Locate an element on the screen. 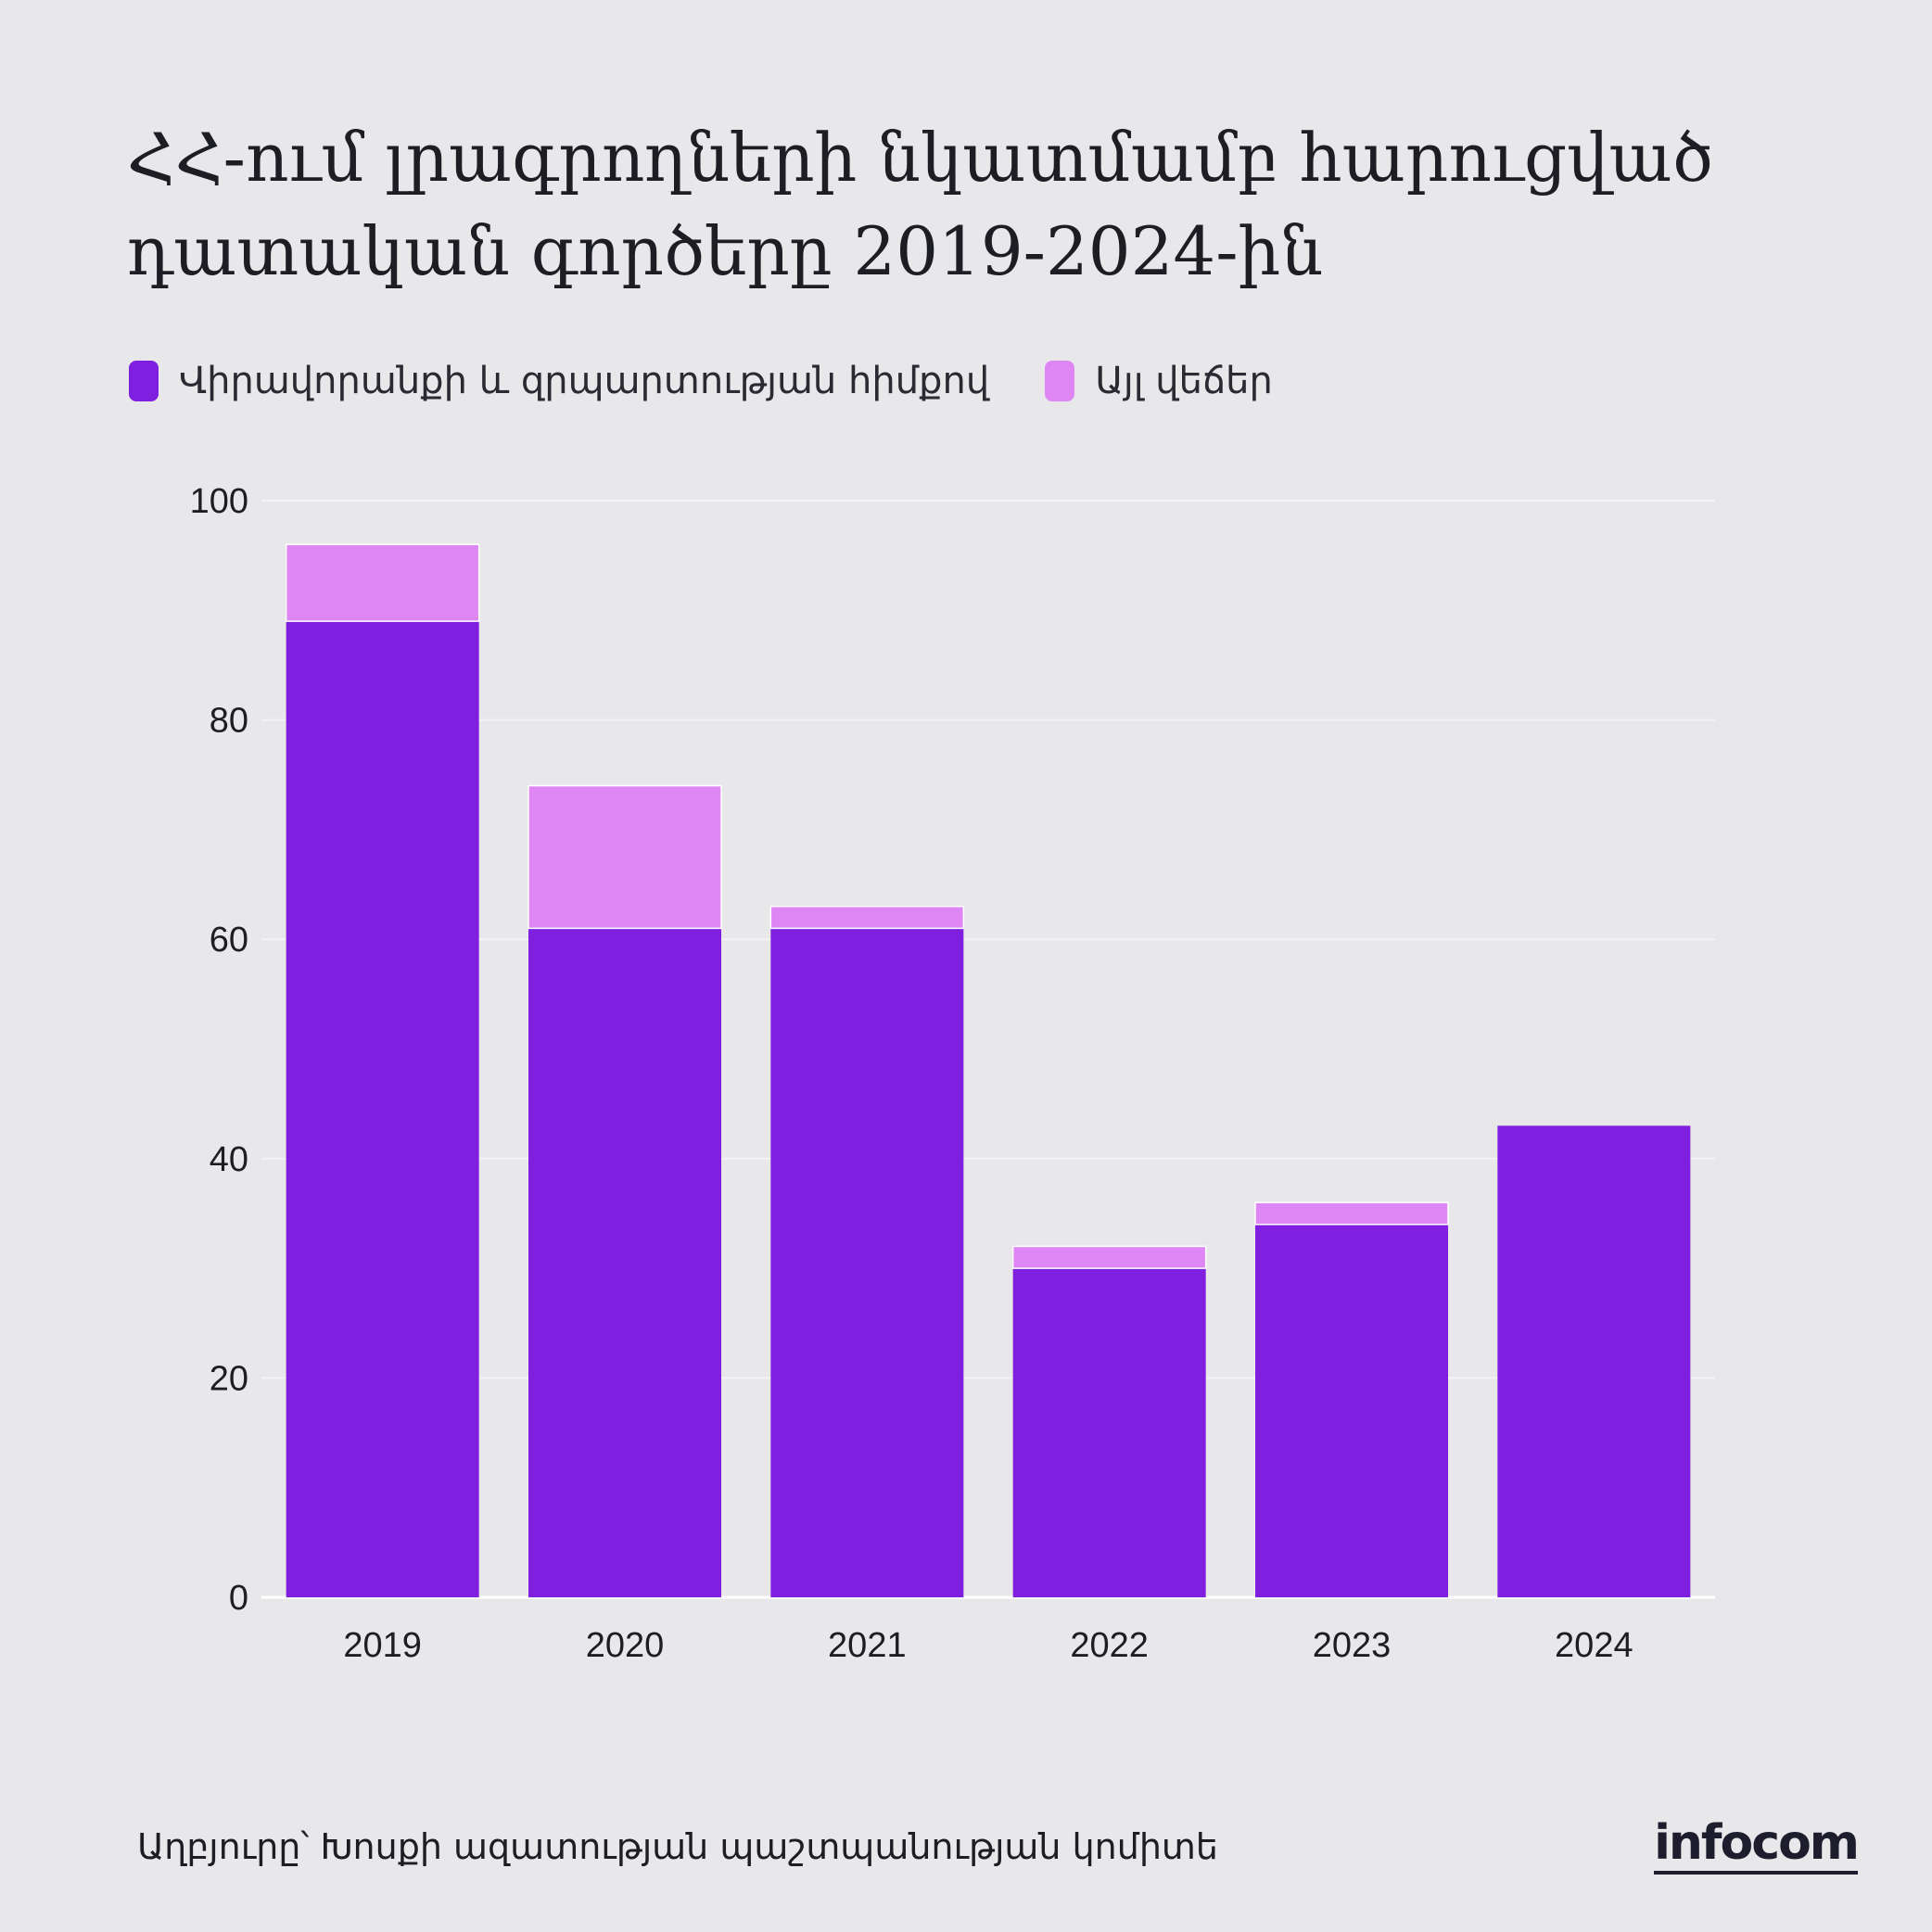 The height and width of the screenshot is (1932, 1932). x-tick-label: 2019 is located at coordinates (382, 1645).